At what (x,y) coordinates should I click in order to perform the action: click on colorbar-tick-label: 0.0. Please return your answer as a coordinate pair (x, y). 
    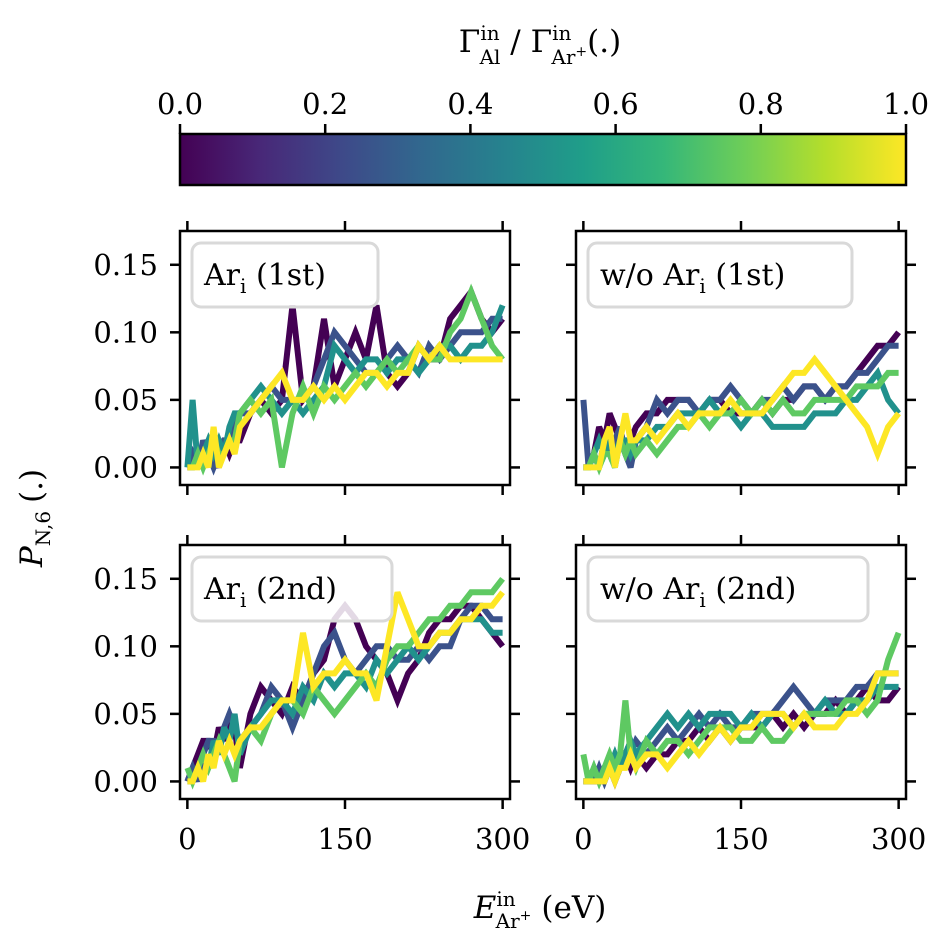
    Looking at the image, I should click on (180, 104).